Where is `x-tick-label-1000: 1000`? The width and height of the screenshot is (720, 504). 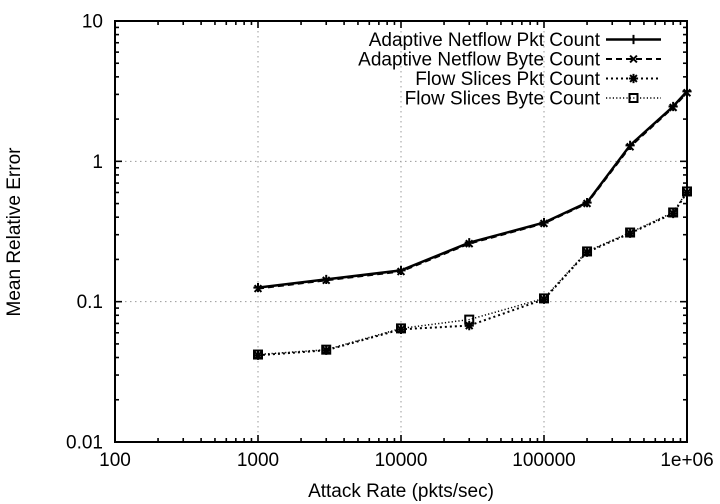
x-tick-label-1000: 1000 is located at coordinates (258, 460).